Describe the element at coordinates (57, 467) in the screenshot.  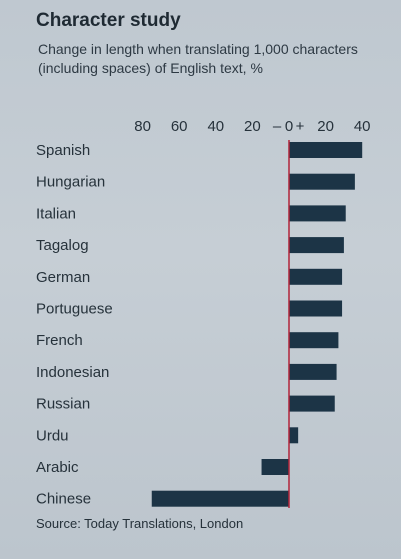
I see `category-label: Arabic` at that location.